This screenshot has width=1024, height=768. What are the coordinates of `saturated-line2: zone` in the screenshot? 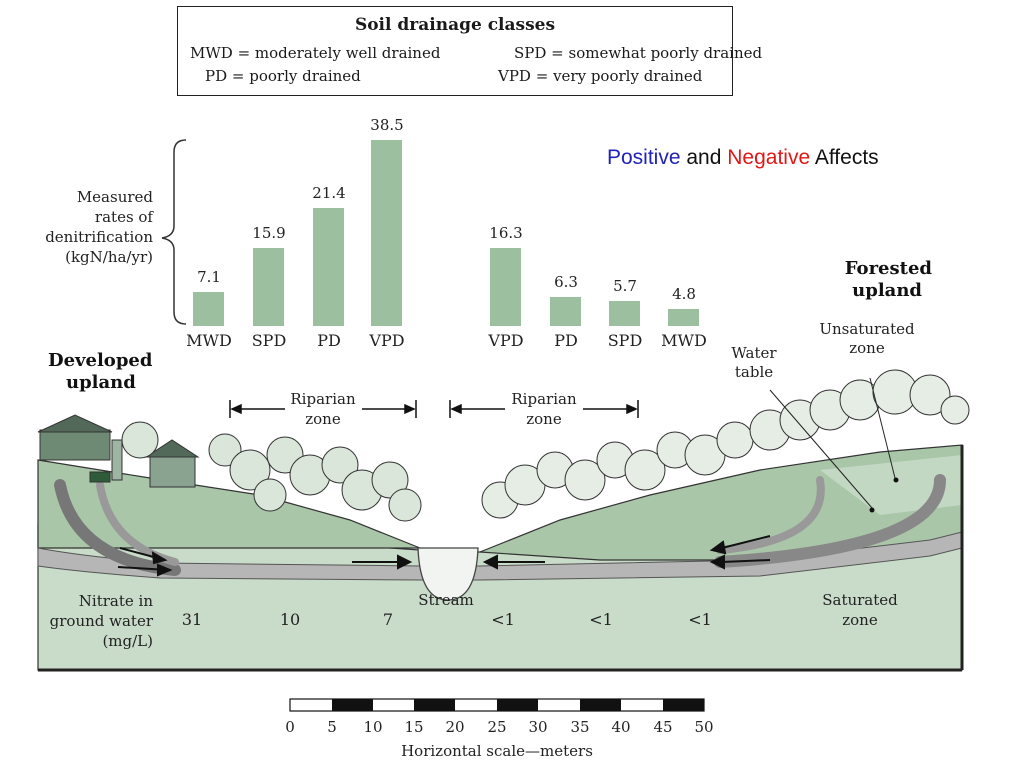 It's located at (860, 620).